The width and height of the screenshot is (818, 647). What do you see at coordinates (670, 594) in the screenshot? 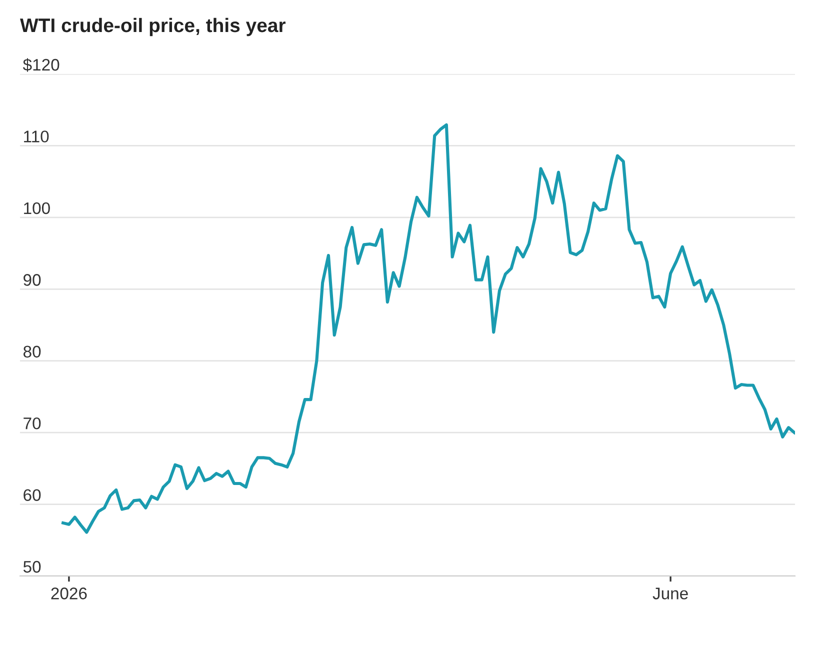
I see `x-tick-label: June` at bounding box center [670, 594].